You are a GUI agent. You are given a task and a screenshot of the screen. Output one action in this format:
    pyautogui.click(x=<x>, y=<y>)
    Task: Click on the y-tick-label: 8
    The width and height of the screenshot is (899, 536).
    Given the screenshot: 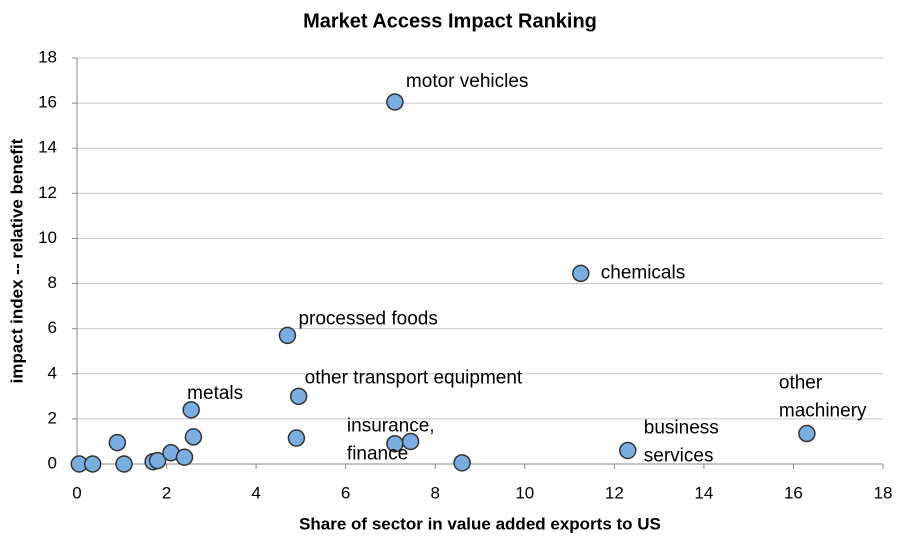 What is the action you would take?
    pyautogui.click(x=52, y=282)
    